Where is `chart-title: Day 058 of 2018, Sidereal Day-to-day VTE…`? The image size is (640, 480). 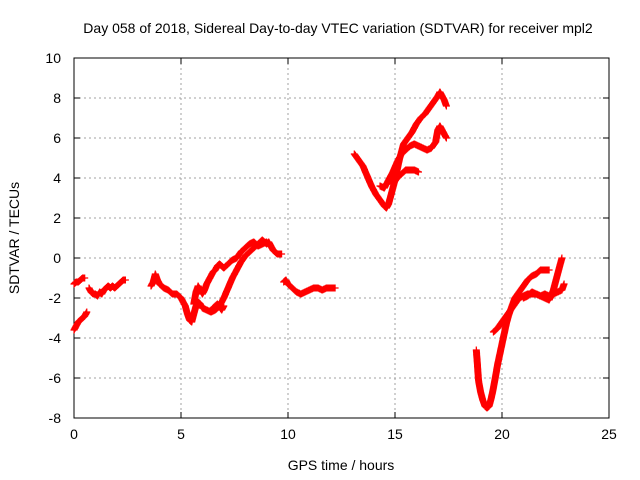 chart-title: Day 058 of 2018, Sidereal Day-to-day VTE… is located at coordinates (338, 28).